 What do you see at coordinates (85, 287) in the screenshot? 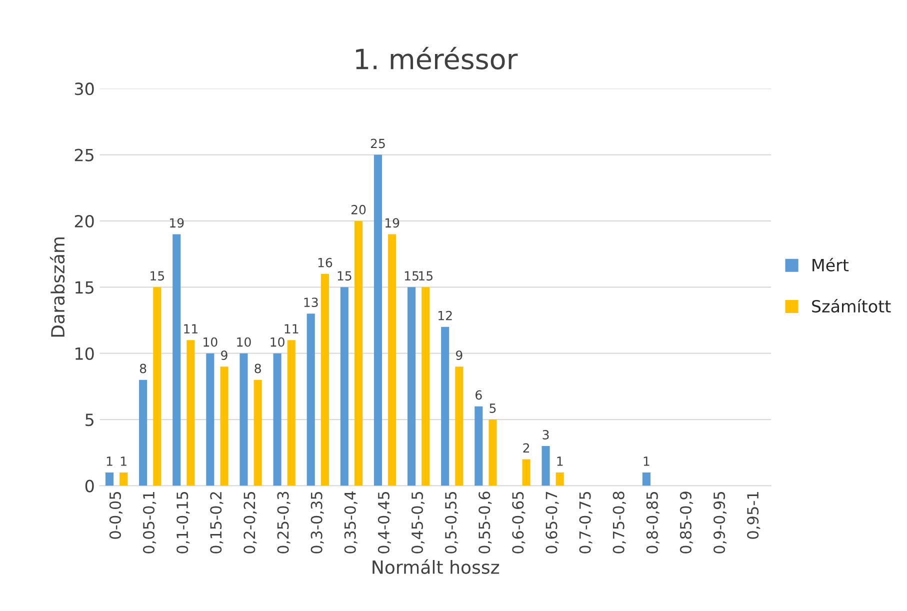
I see `y-tick-label: 15` at bounding box center [85, 287].